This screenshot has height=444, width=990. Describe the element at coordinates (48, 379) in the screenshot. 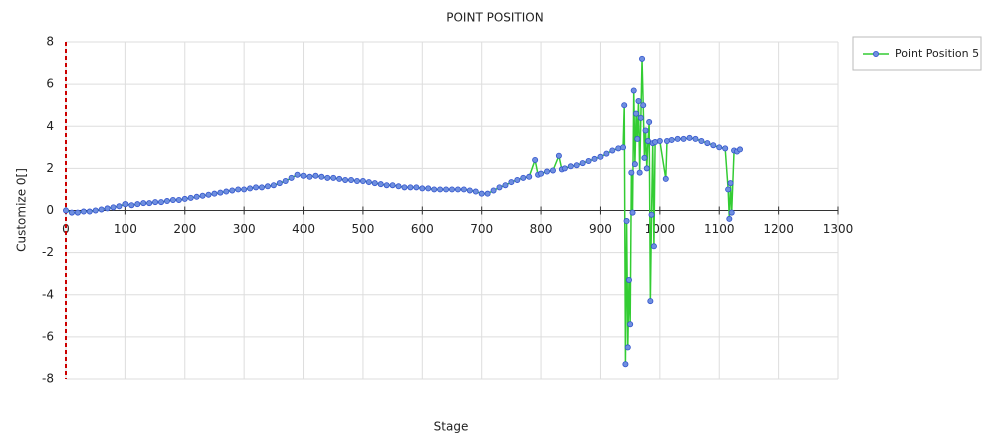

I see `y-tick-label: -8` at that location.